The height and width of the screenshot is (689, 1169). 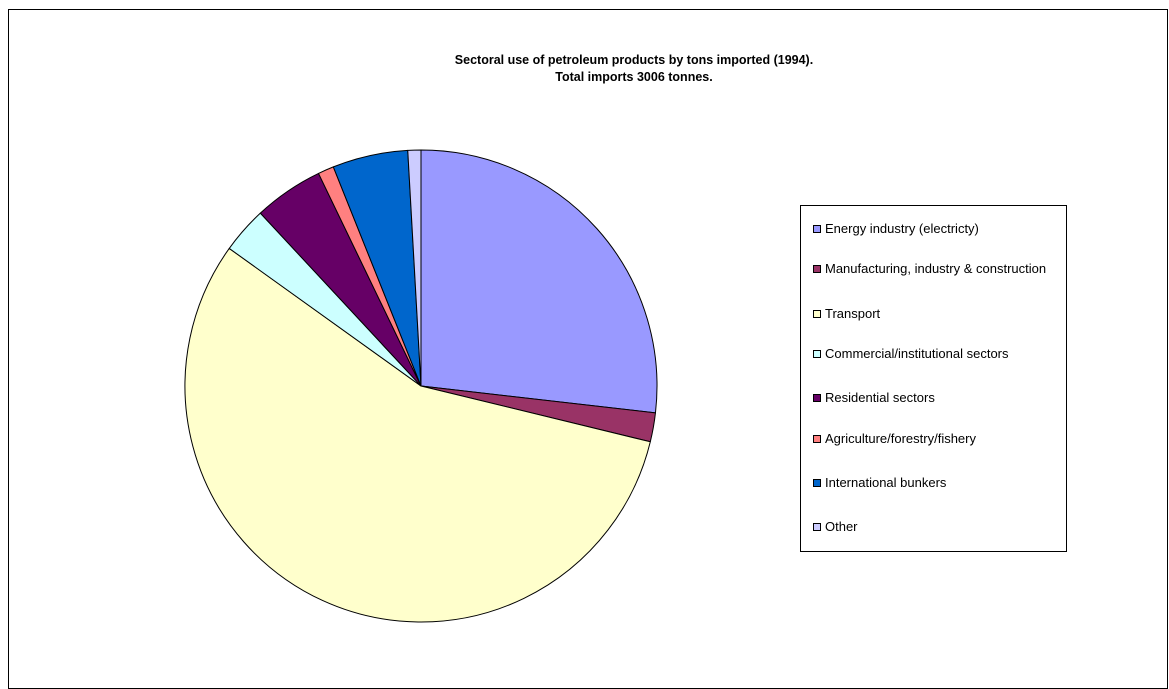 What do you see at coordinates (880, 397) in the screenshot?
I see `legend-label: Residential sectors` at bounding box center [880, 397].